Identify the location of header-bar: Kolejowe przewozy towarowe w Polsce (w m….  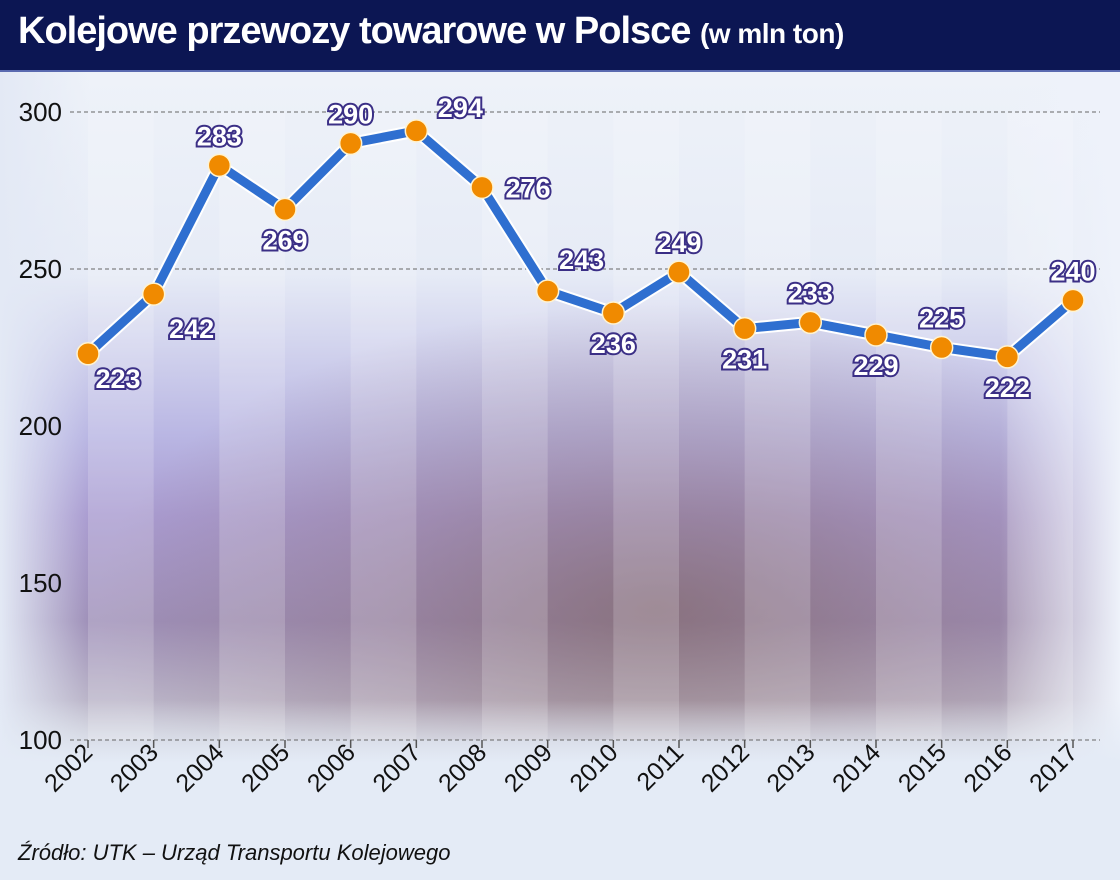
(560, 36).